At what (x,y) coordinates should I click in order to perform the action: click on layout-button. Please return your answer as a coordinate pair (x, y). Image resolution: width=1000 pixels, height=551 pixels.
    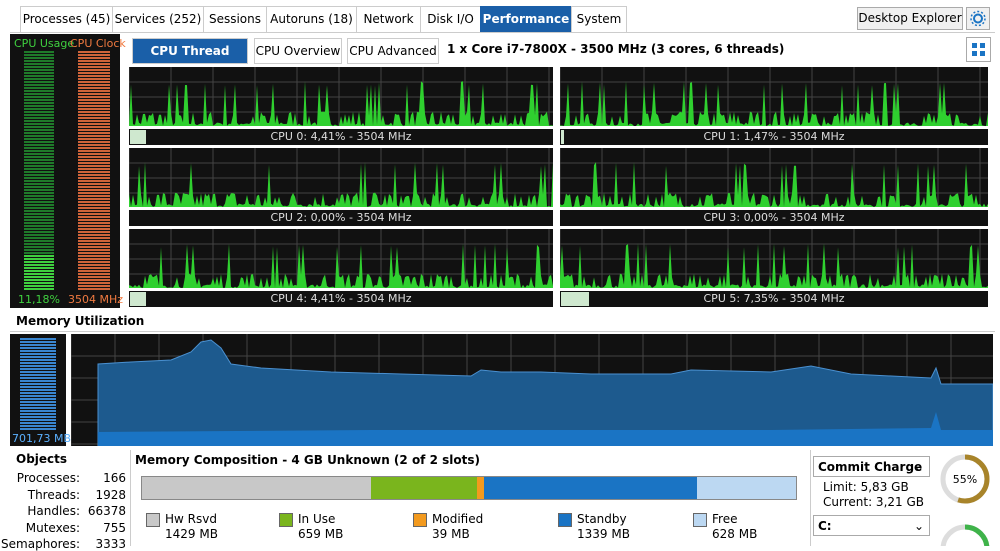
    Looking at the image, I should click on (978, 49).